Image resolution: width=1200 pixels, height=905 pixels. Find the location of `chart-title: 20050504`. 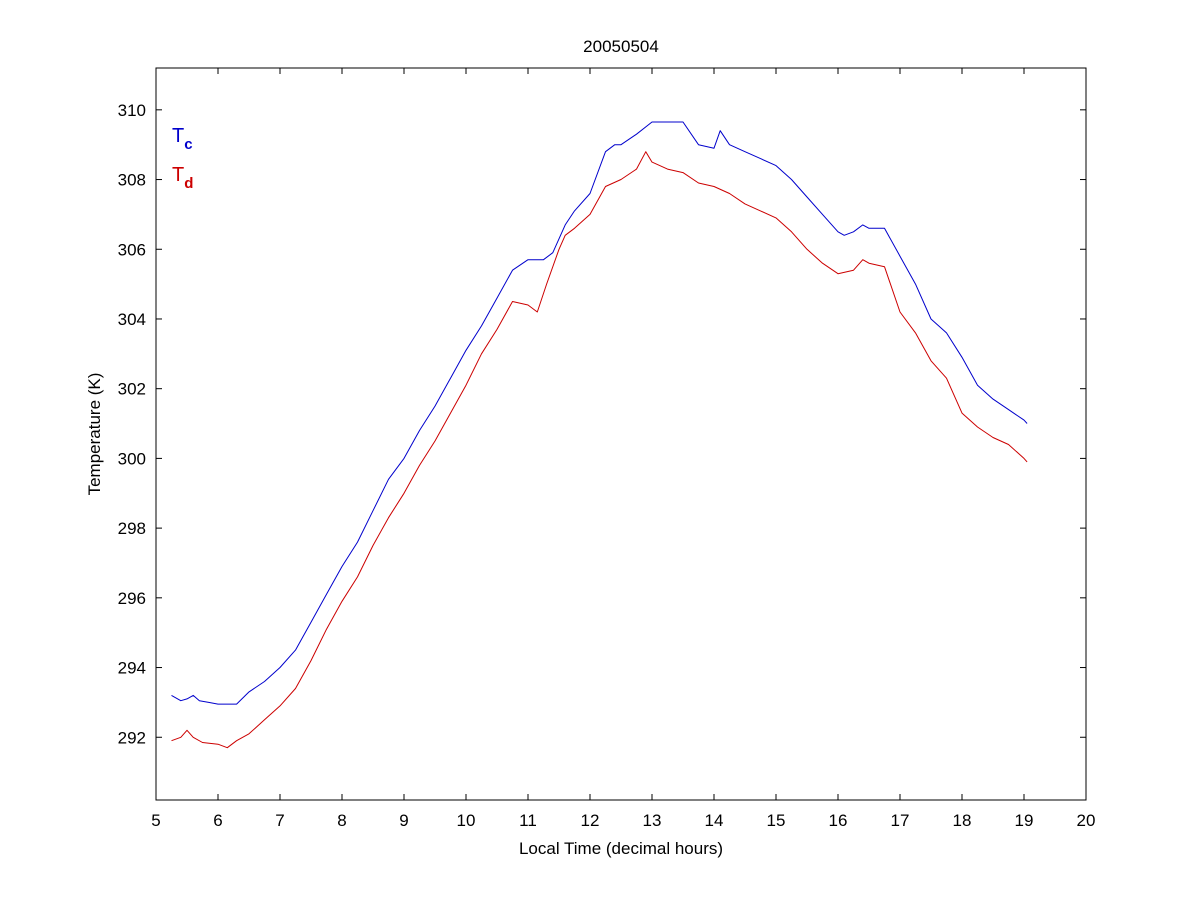

chart-title: 20050504 is located at coordinates (621, 46).